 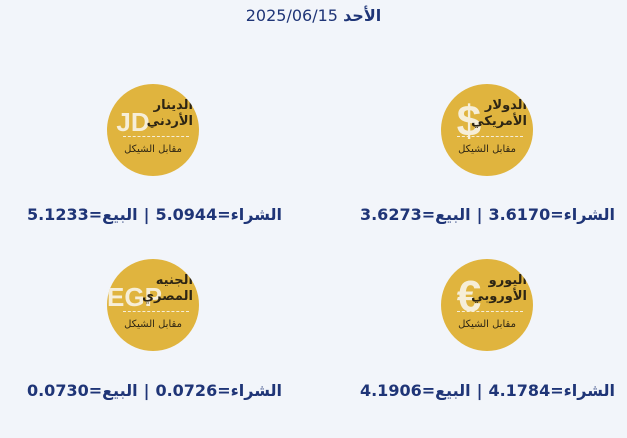 What do you see at coordinates (499, 121) in the screenshot?
I see `currency-name-line: الأمريكي` at bounding box center [499, 121].